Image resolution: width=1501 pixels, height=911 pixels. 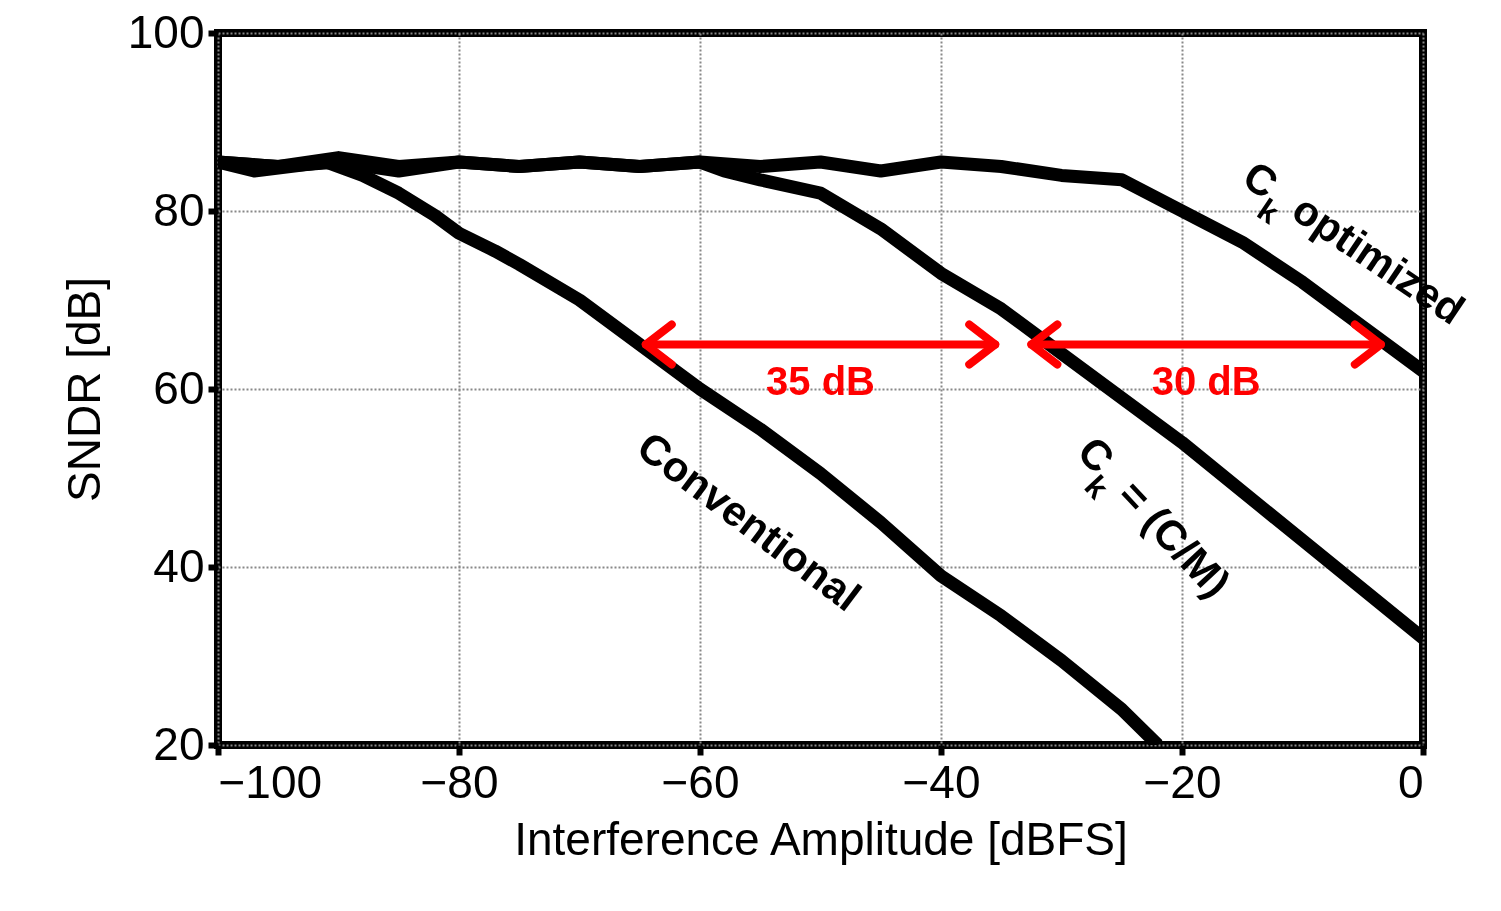 What do you see at coordinates (179, 387) in the screenshot?
I see `y-tick-label: 60` at bounding box center [179, 387].